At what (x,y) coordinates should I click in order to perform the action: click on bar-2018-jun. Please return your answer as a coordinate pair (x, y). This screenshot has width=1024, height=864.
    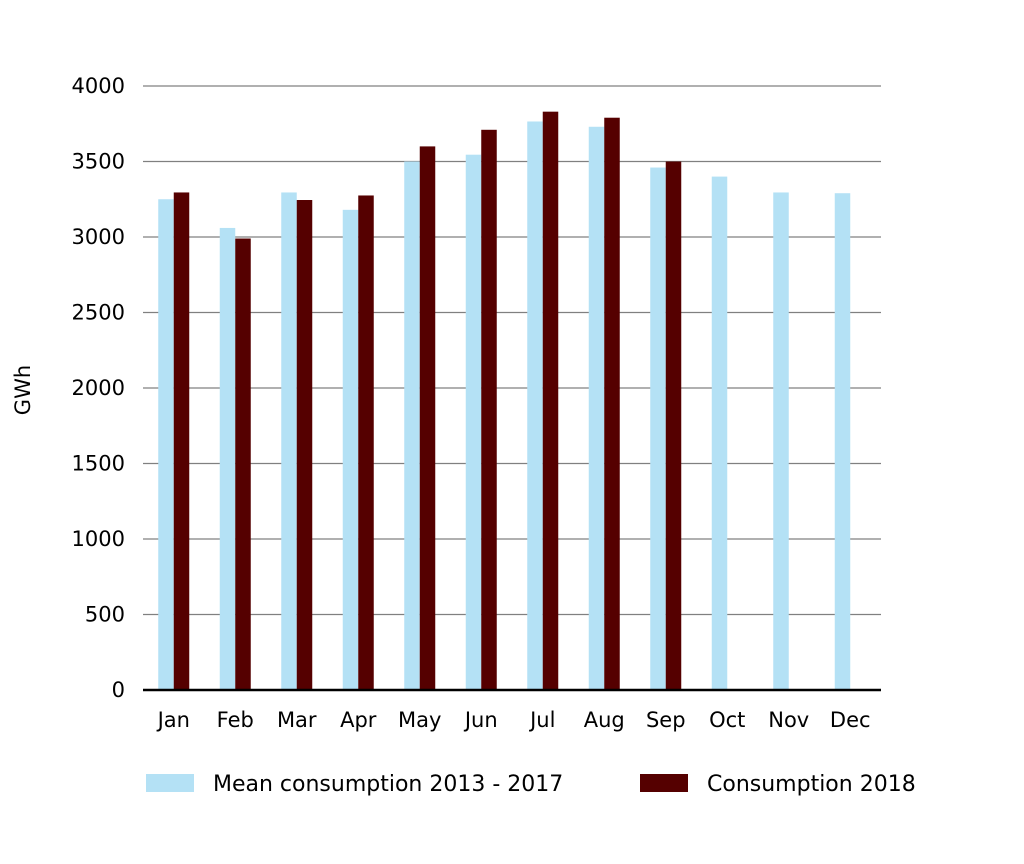
    Looking at the image, I should click on (489, 410).